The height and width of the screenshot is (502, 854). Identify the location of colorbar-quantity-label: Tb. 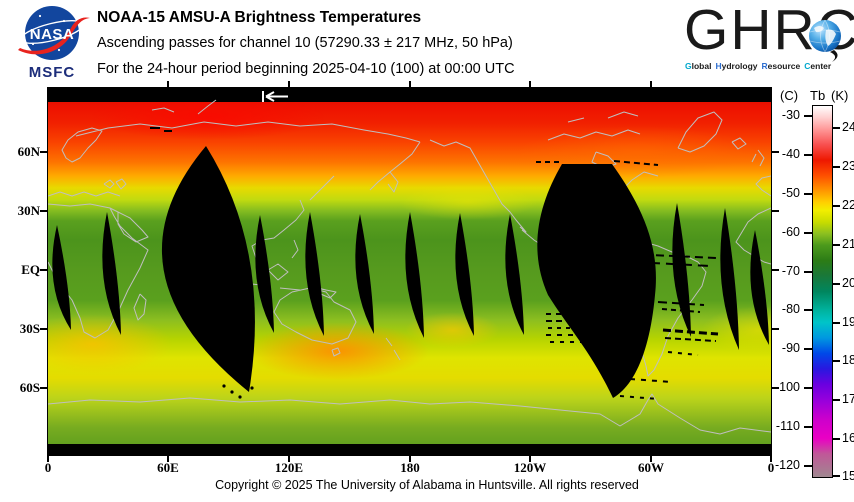
(818, 95).